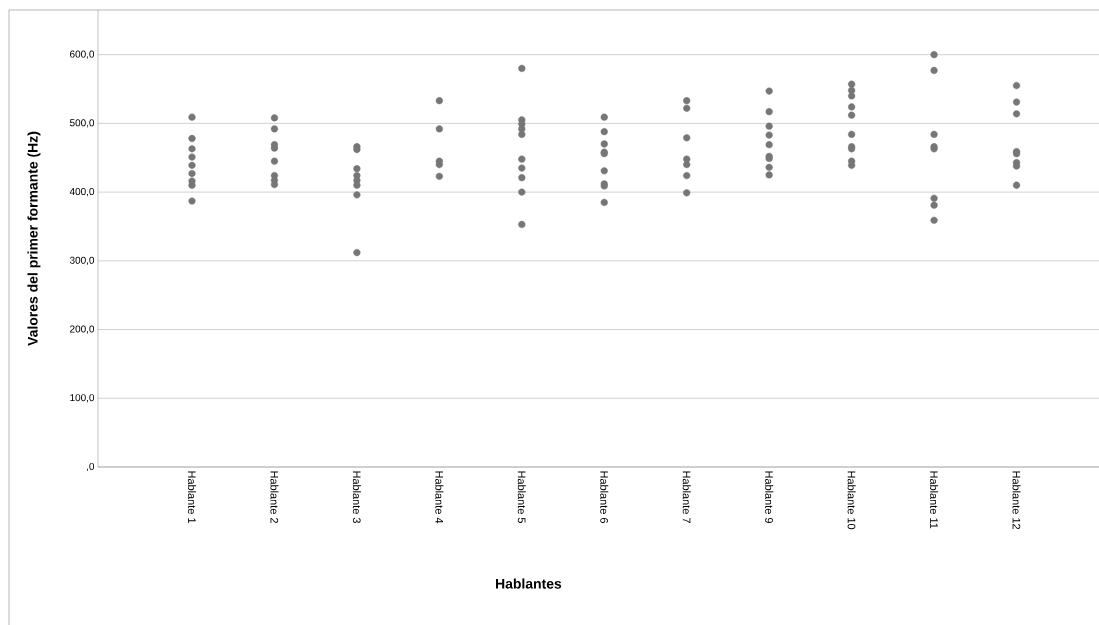 The width and height of the screenshot is (1099, 625). Describe the element at coordinates (439, 497) in the screenshot. I see `x-tick-label: Hablante 4` at that location.